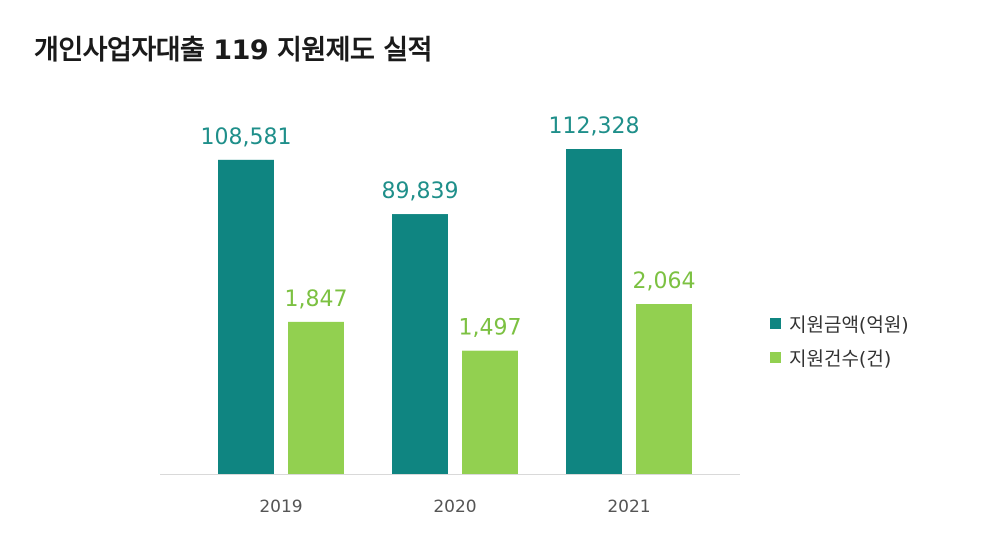  What do you see at coordinates (849, 324) in the screenshot?
I see `legend-label-amount: 지원금액(억원)` at bounding box center [849, 324].